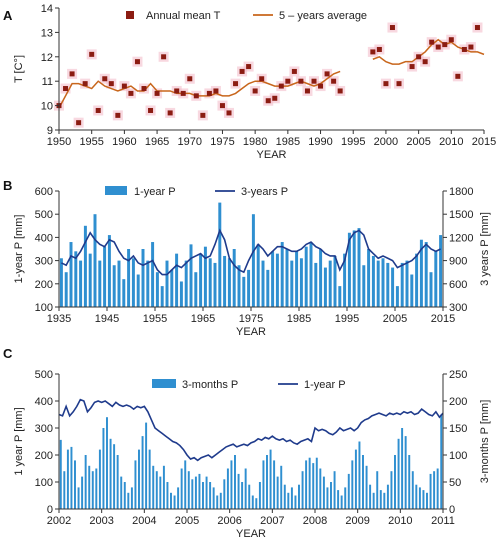 Image resolution: width=501 pixels, height=550 pixels. I want to click on panel-c-x-tick-label: 2011, so click(443, 521).